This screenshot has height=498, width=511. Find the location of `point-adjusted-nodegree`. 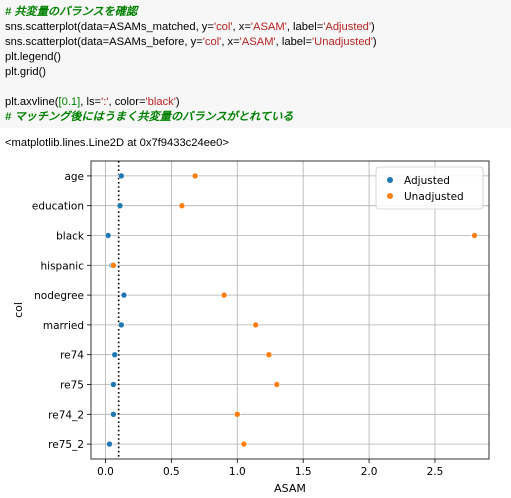

point-adjusted-nodegree is located at coordinates (124, 295).